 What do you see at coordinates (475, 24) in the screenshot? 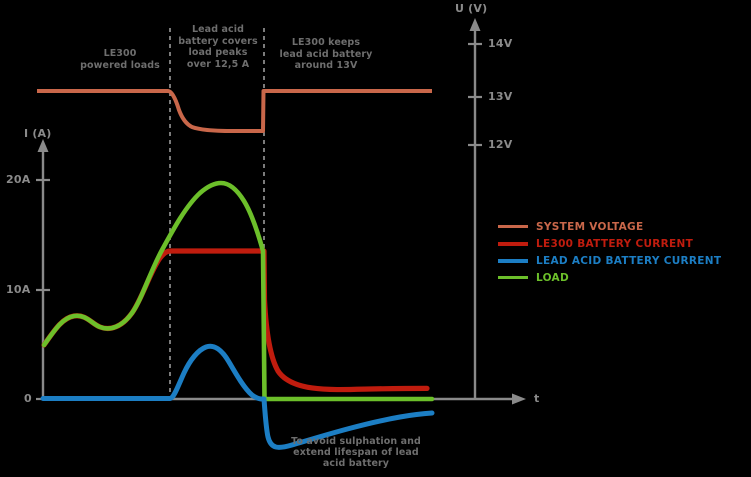
I see `voltage-axis-arrow` at bounding box center [475, 24].